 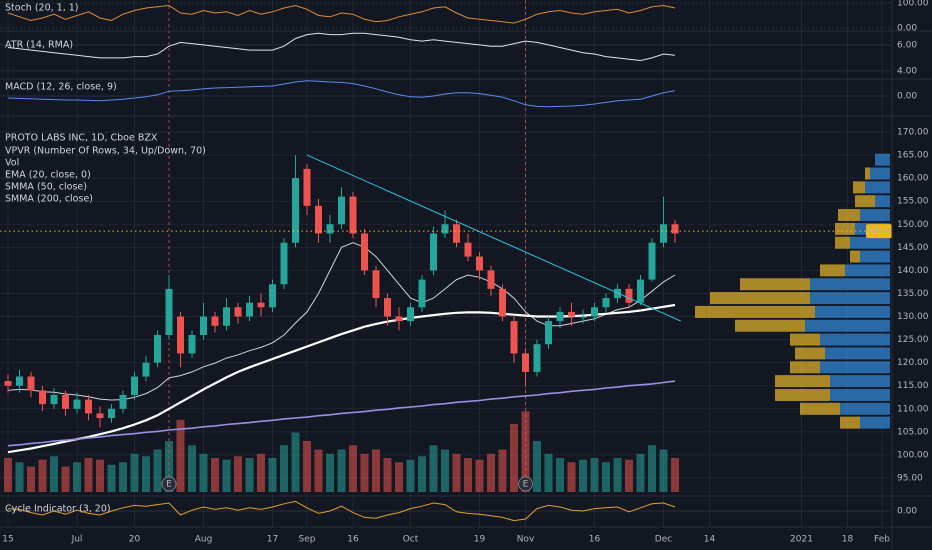 I want to click on indicator-name: MACD (12, 26, close, 9), so click(x=61, y=87).